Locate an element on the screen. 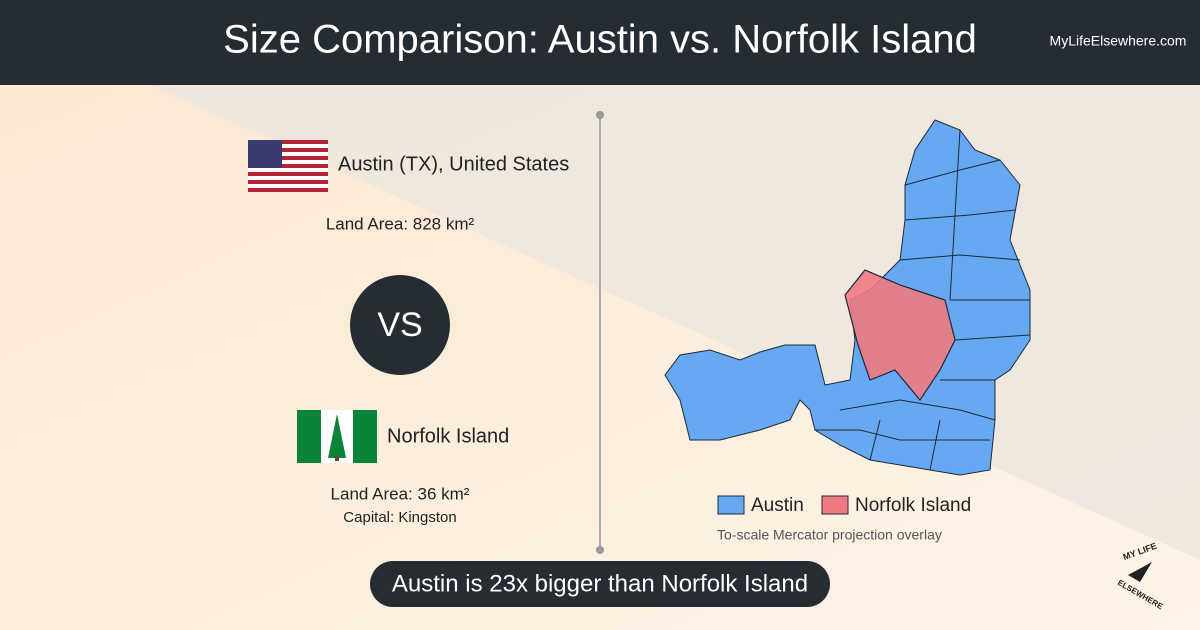 This screenshot has height=630, width=1200. first-area: Land Area: 828 km² is located at coordinates (400, 223).